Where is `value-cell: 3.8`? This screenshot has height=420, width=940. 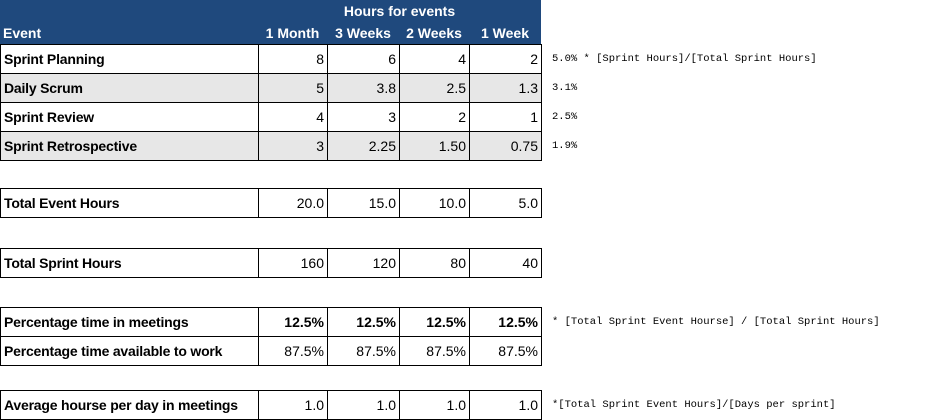
value-cell: 3.8 is located at coordinates (363, 88).